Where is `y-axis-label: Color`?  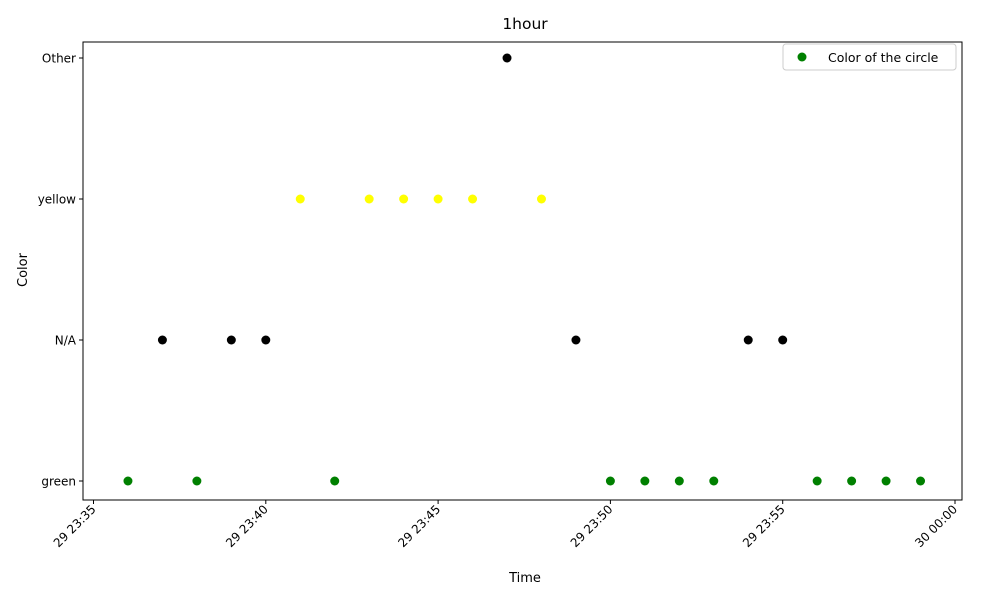 y-axis-label: Color is located at coordinates (23, 269).